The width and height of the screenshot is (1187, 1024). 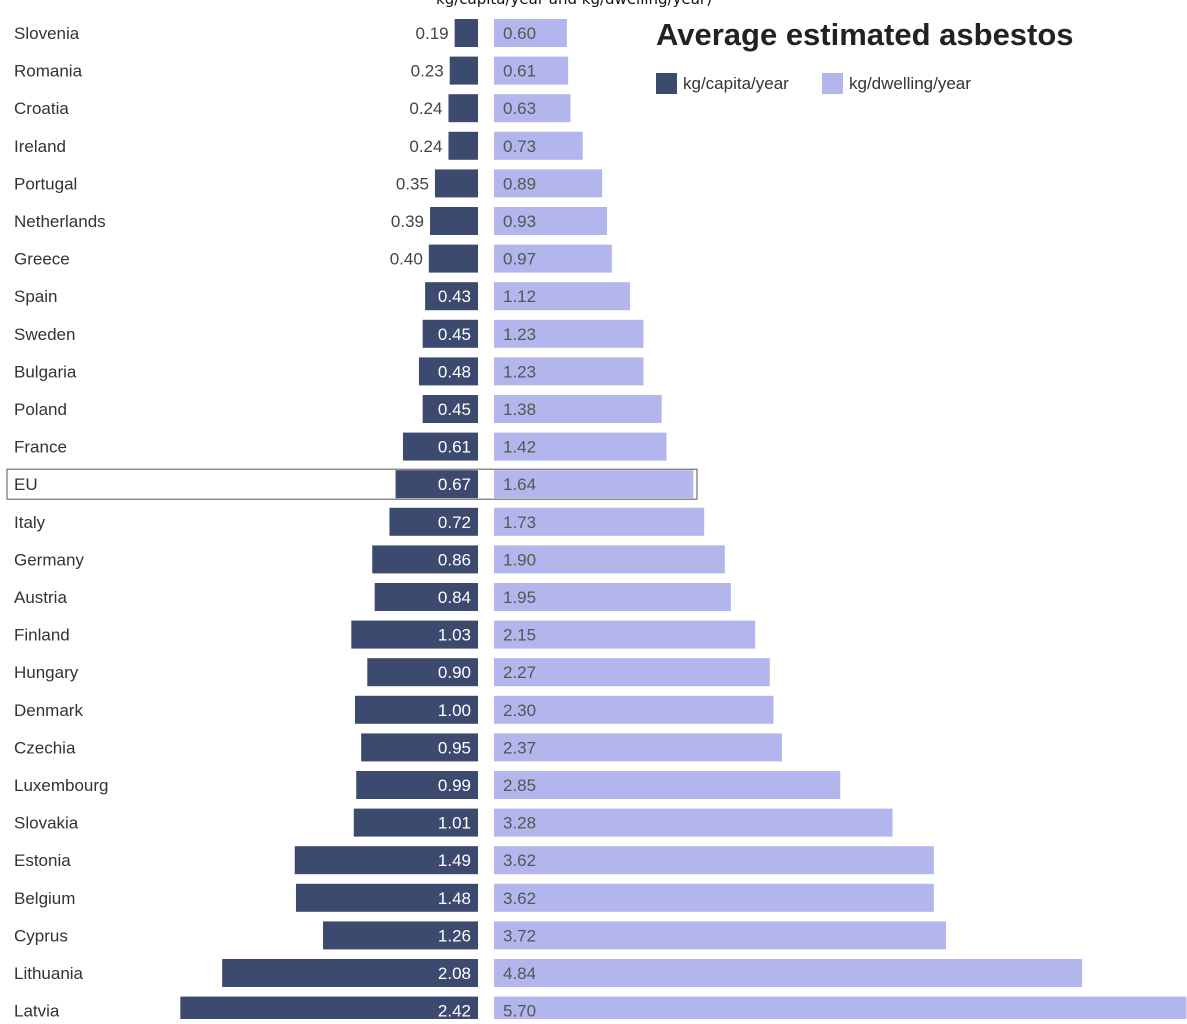 I want to click on bar-label-capita: 0.90, so click(x=454, y=672).